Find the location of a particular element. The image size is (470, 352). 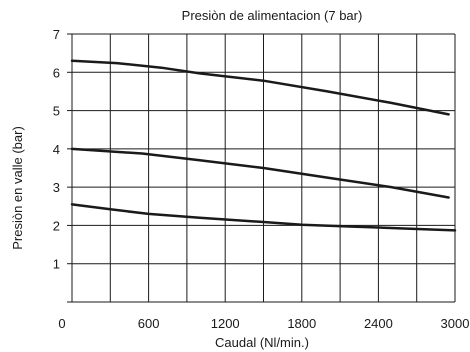

y-tick-label: 4 is located at coordinates (56, 149).